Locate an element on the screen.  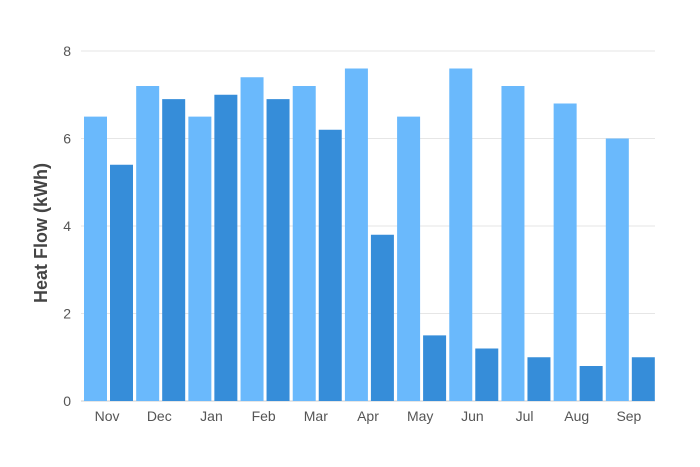
x-tick-label: Aug is located at coordinates (576, 416).